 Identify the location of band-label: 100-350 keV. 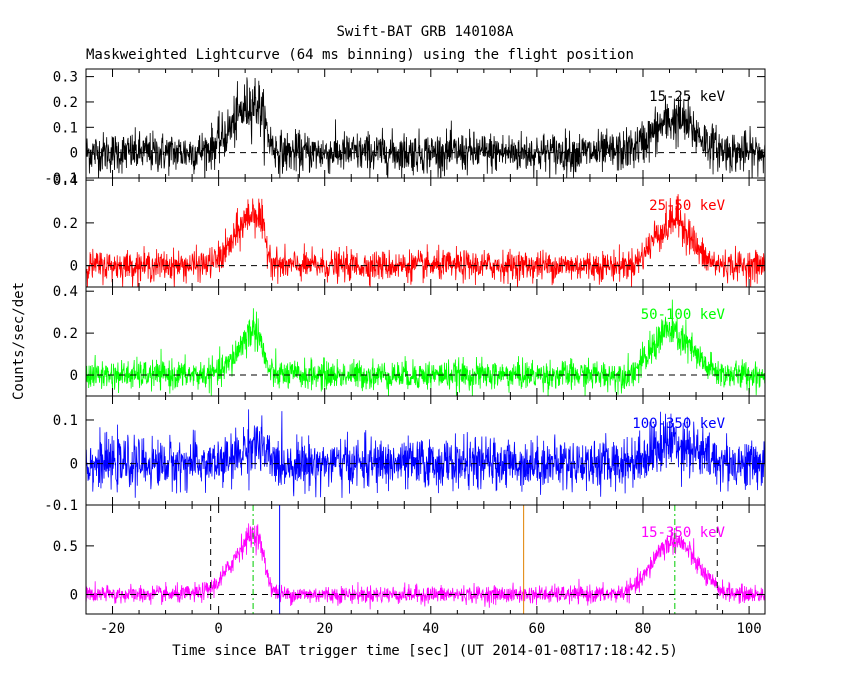
(678, 424).